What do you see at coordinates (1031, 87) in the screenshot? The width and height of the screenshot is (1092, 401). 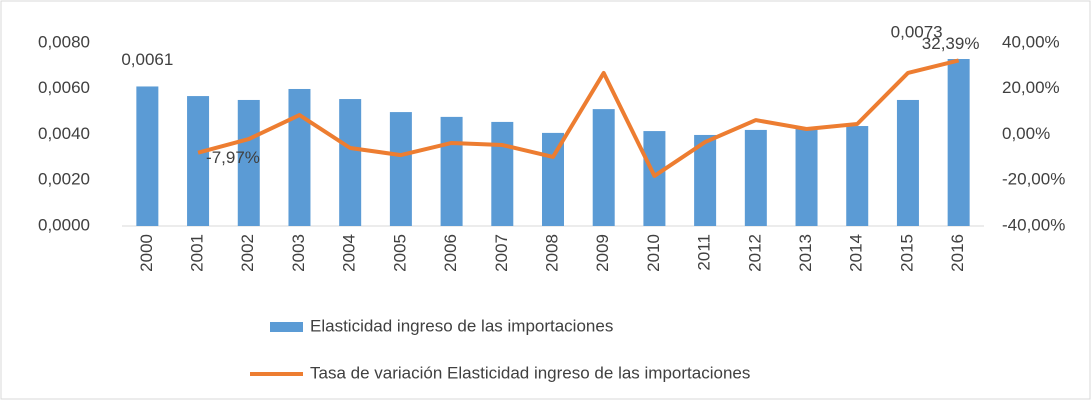 I see `y2-tick-label: 20,00%` at bounding box center [1031, 87].